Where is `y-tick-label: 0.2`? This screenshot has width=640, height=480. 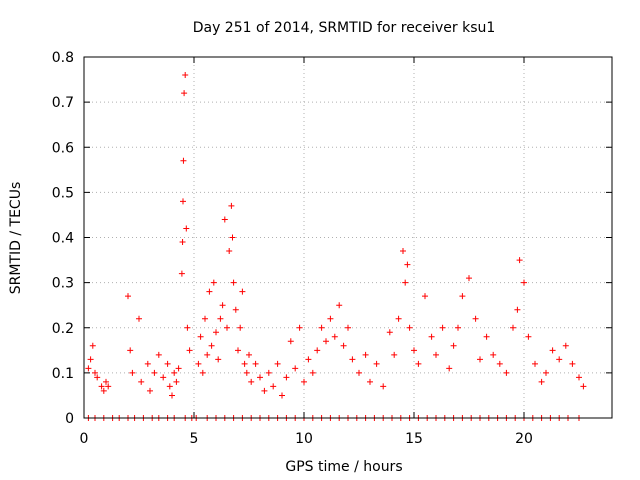
y-tick-label: 0.2 is located at coordinates (63, 329).